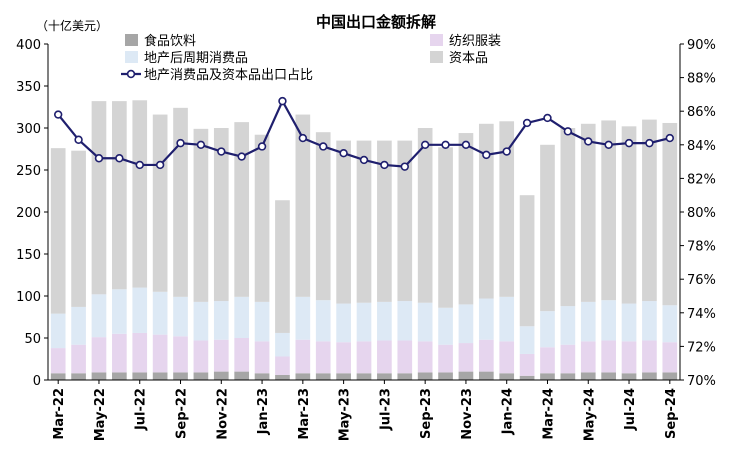 The width and height of the screenshot is (740, 459). I want to click on right-tick-label-88: 88%, so click(701, 79).